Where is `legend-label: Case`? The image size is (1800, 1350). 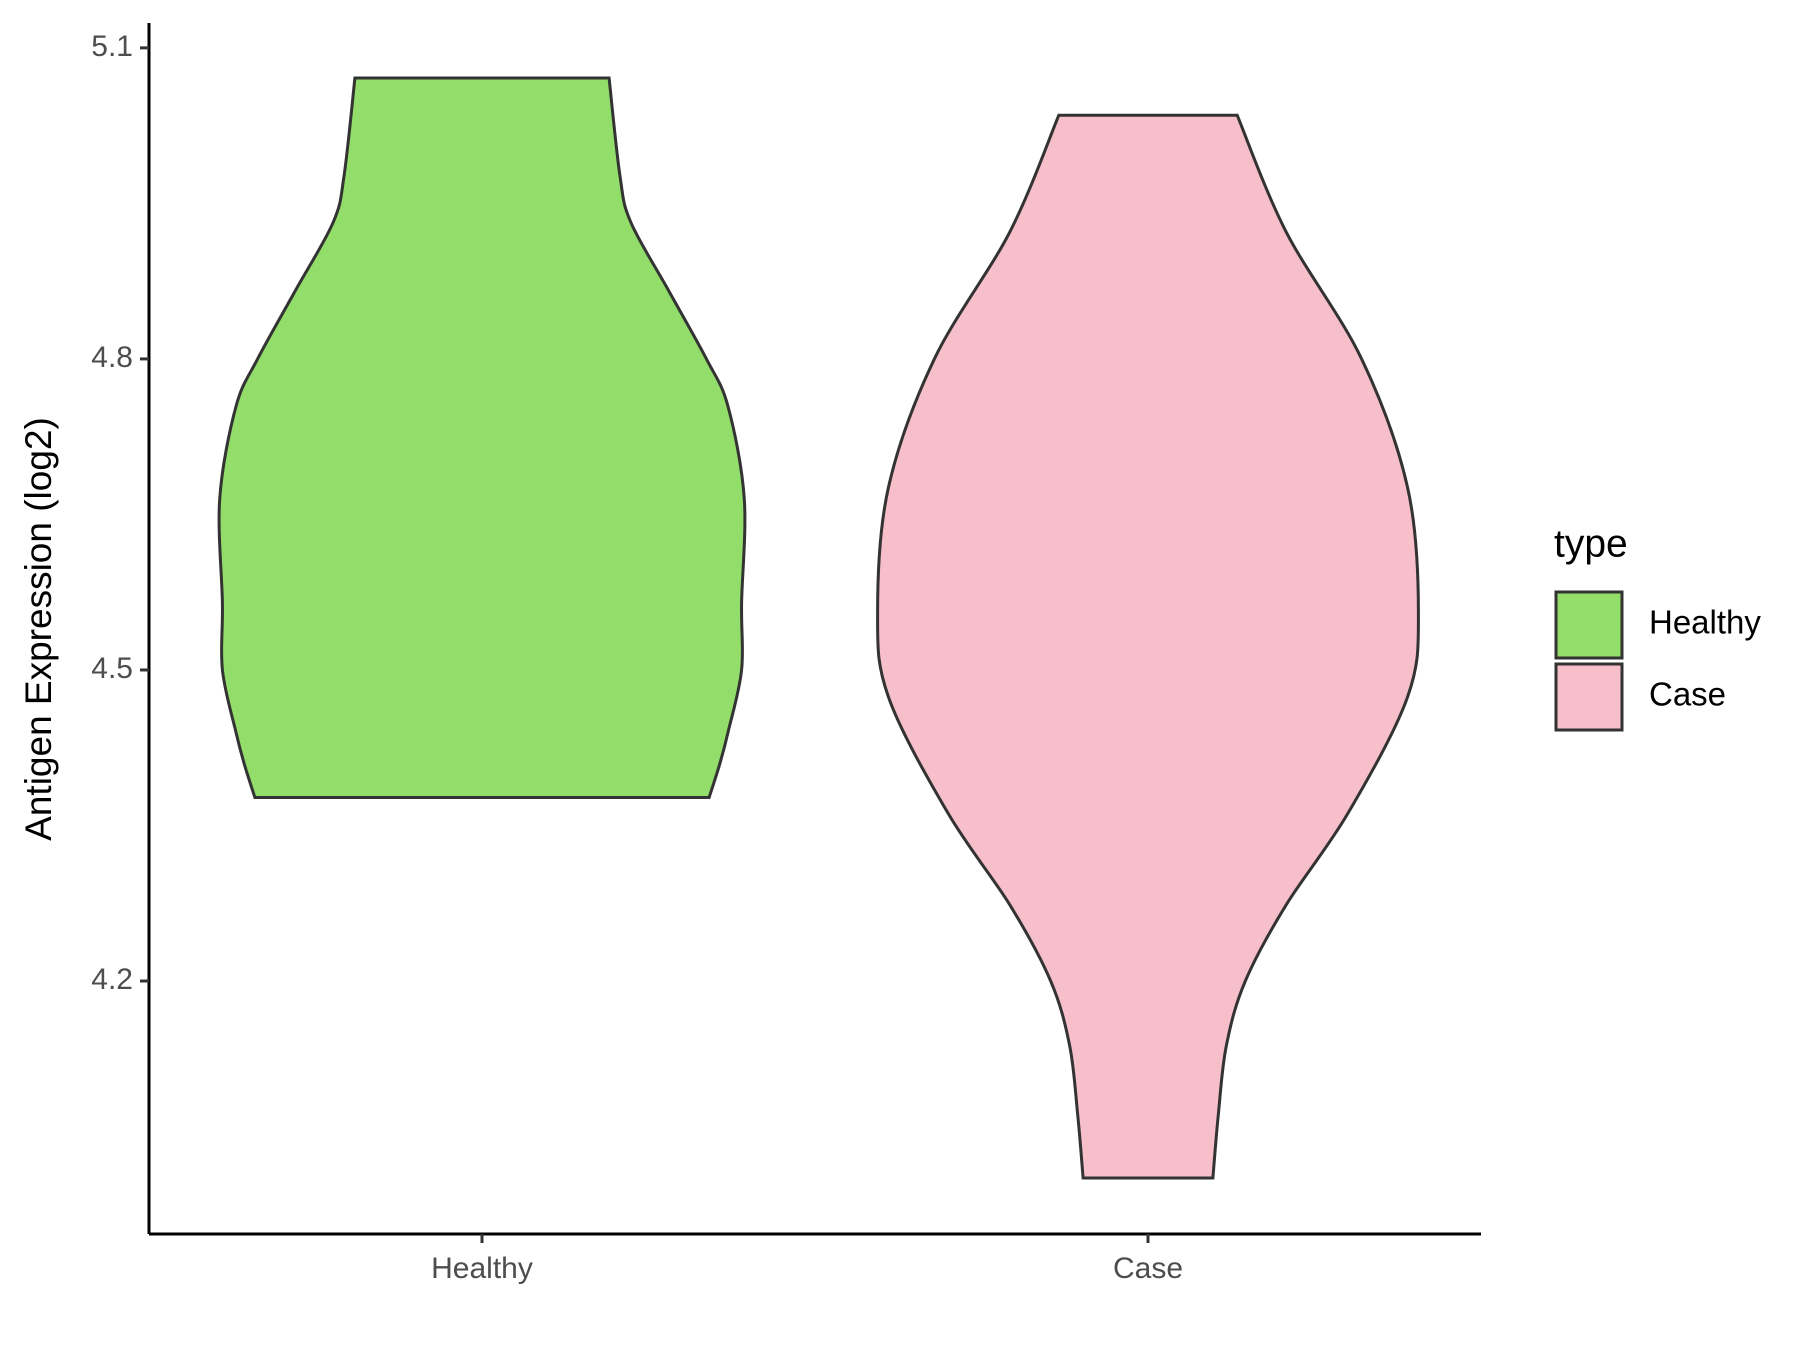 legend-label: Case is located at coordinates (1687, 694).